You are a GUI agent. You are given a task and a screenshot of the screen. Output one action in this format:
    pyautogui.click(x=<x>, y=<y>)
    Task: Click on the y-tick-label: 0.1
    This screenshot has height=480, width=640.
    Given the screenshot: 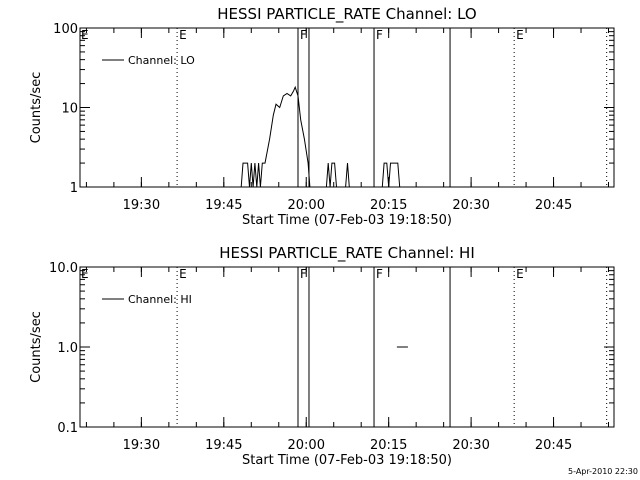 What is the action you would take?
    pyautogui.click(x=67, y=428)
    